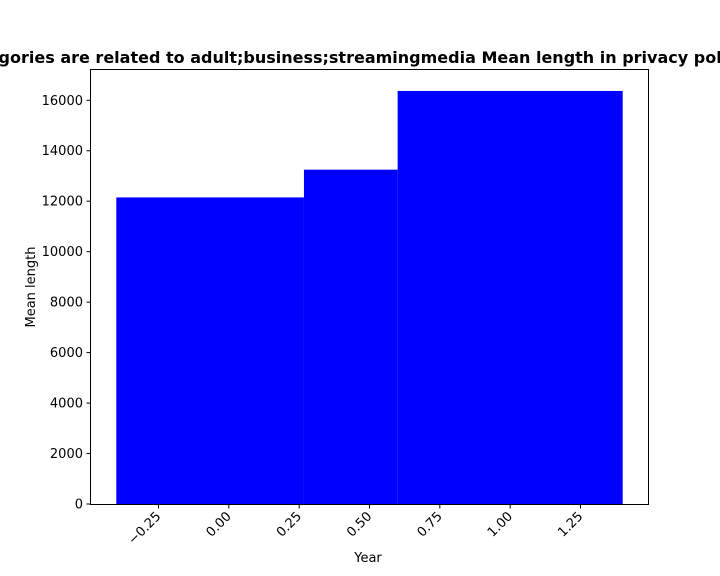 Image resolution: width=720 pixels, height=576 pixels. Describe the element at coordinates (62, 202) in the screenshot. I see `y-tick-label: 12000` at that location.